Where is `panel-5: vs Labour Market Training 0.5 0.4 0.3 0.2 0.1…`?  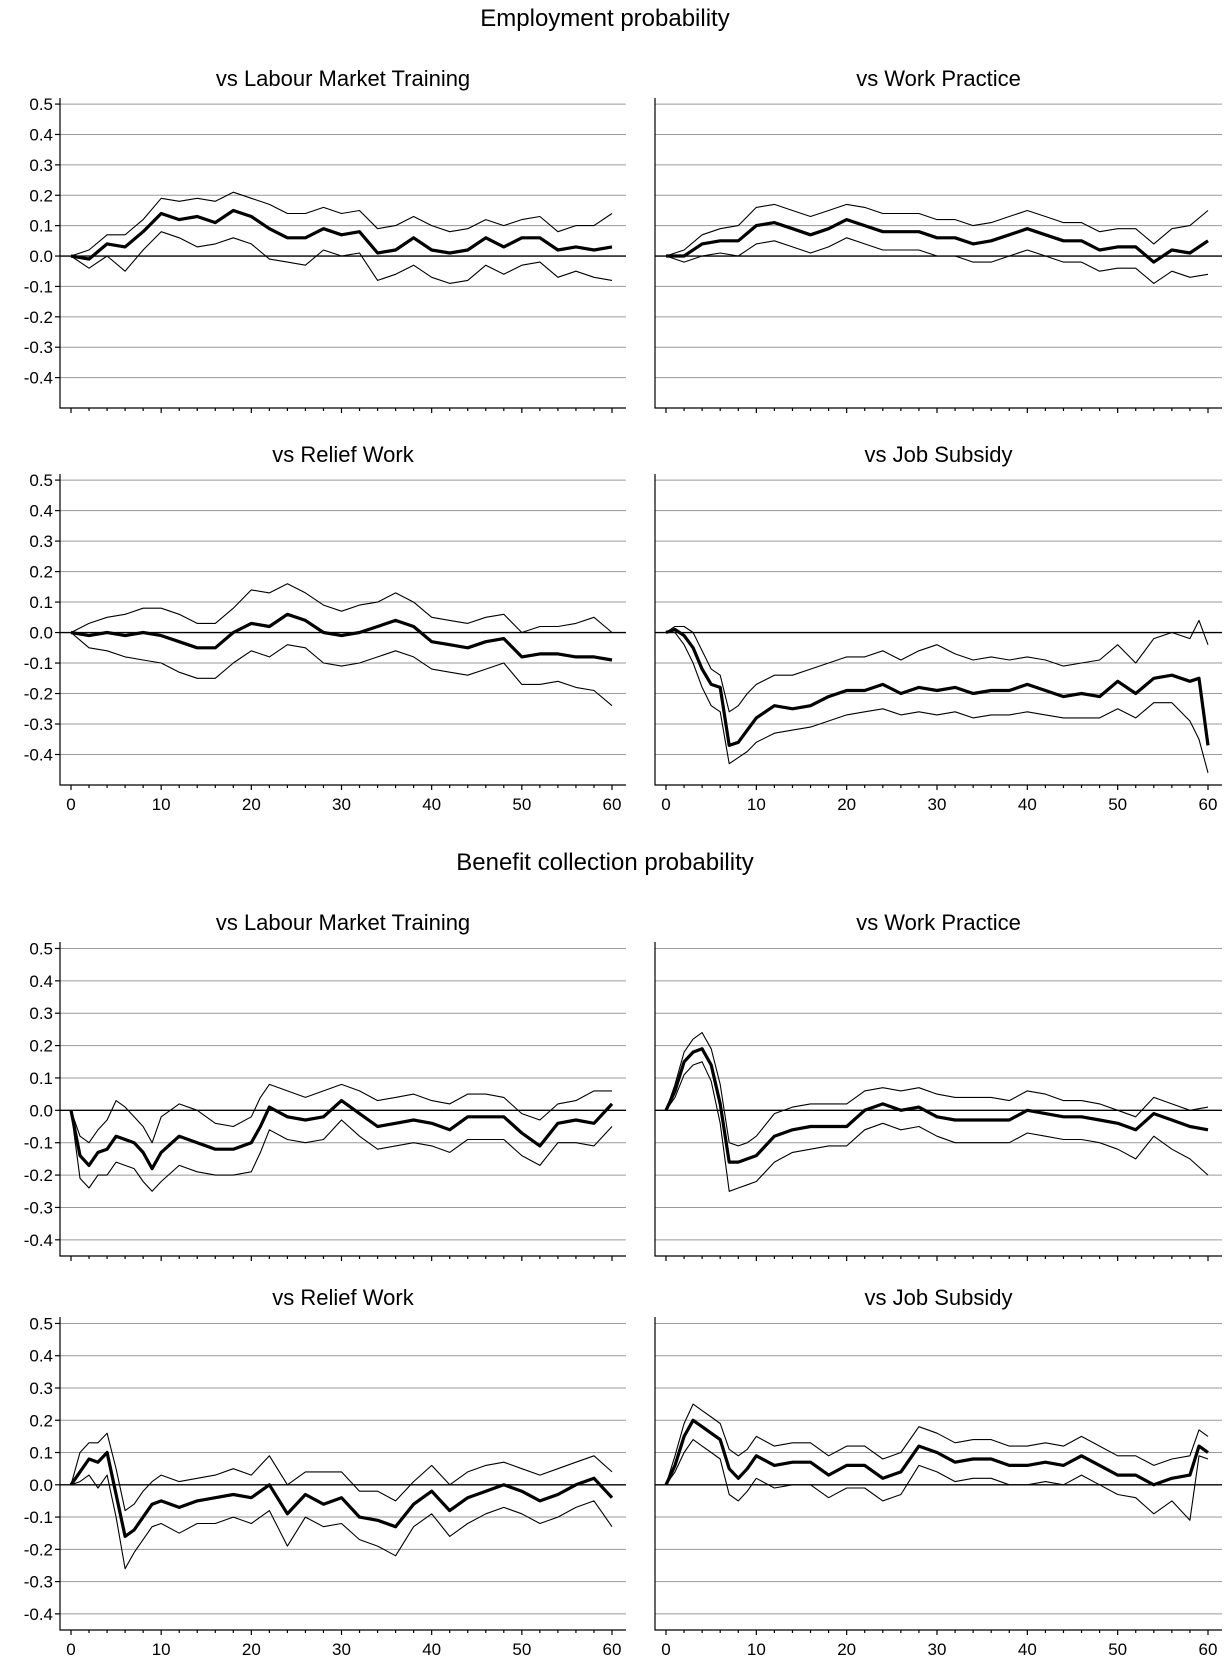 panel-5: vs Labour Market Training 0.5 0.4 0.3 0.2 0.1… is located at coordinates (325, 1085).